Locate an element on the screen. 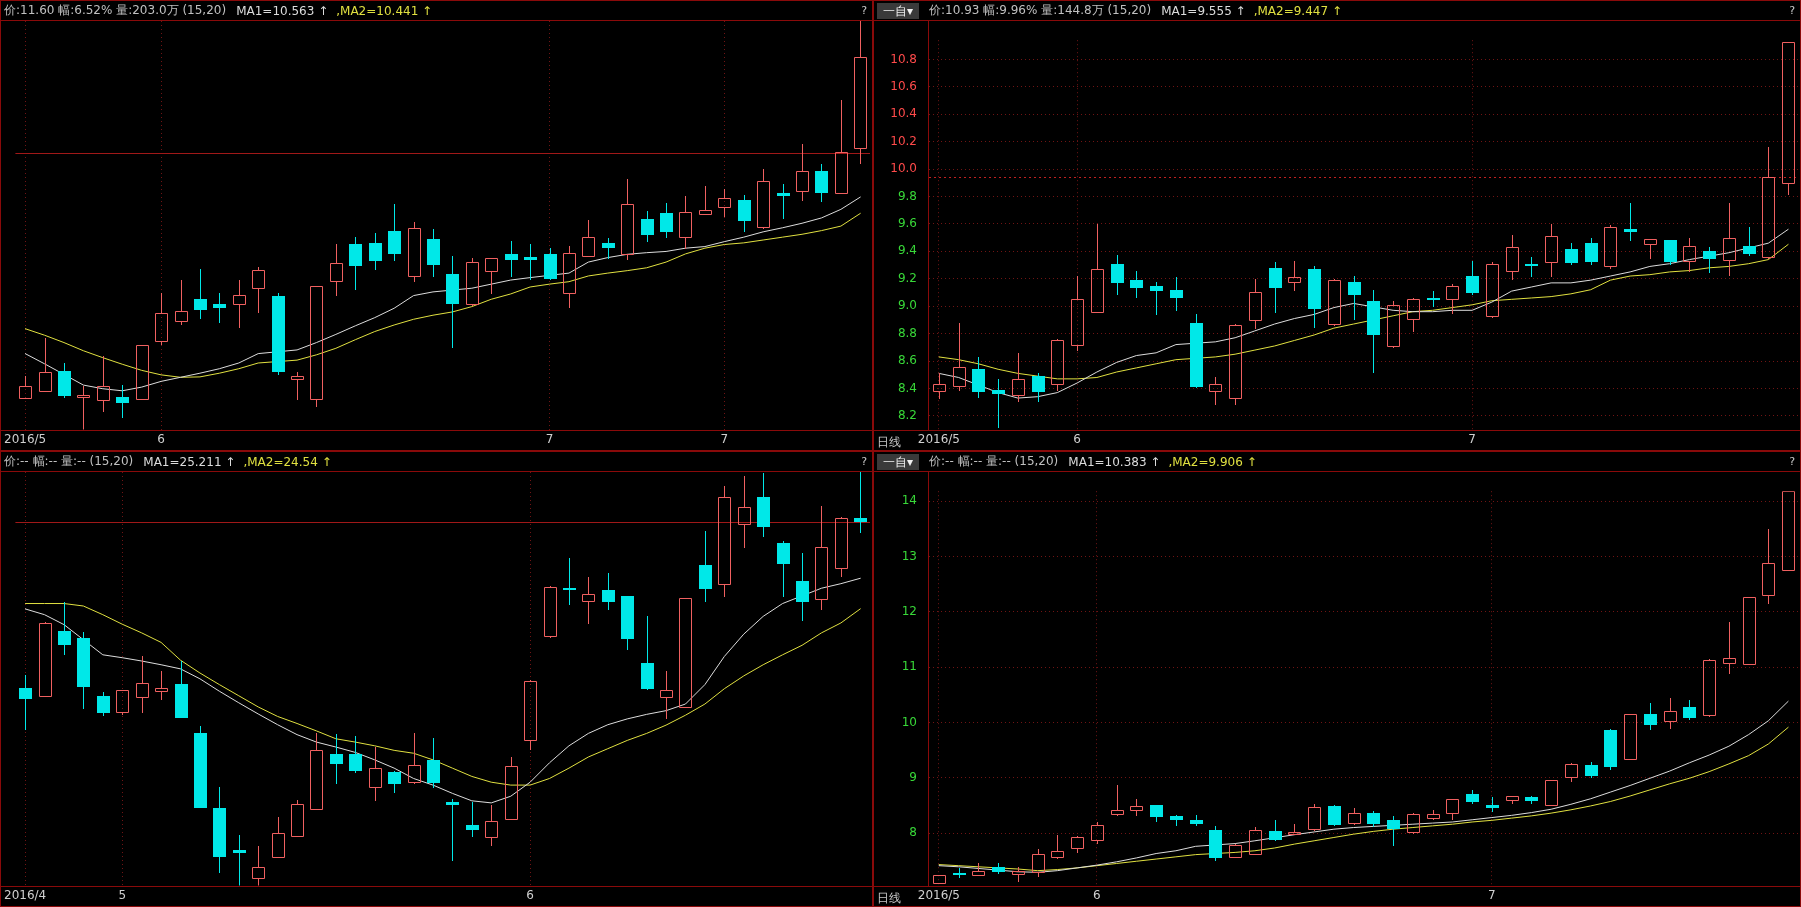 This screenshot has width=1801, height=907. chart-title: 价:10.93 幅:9.96% 量:144.8万 (15,20) is located at coordinates (1040, 10).